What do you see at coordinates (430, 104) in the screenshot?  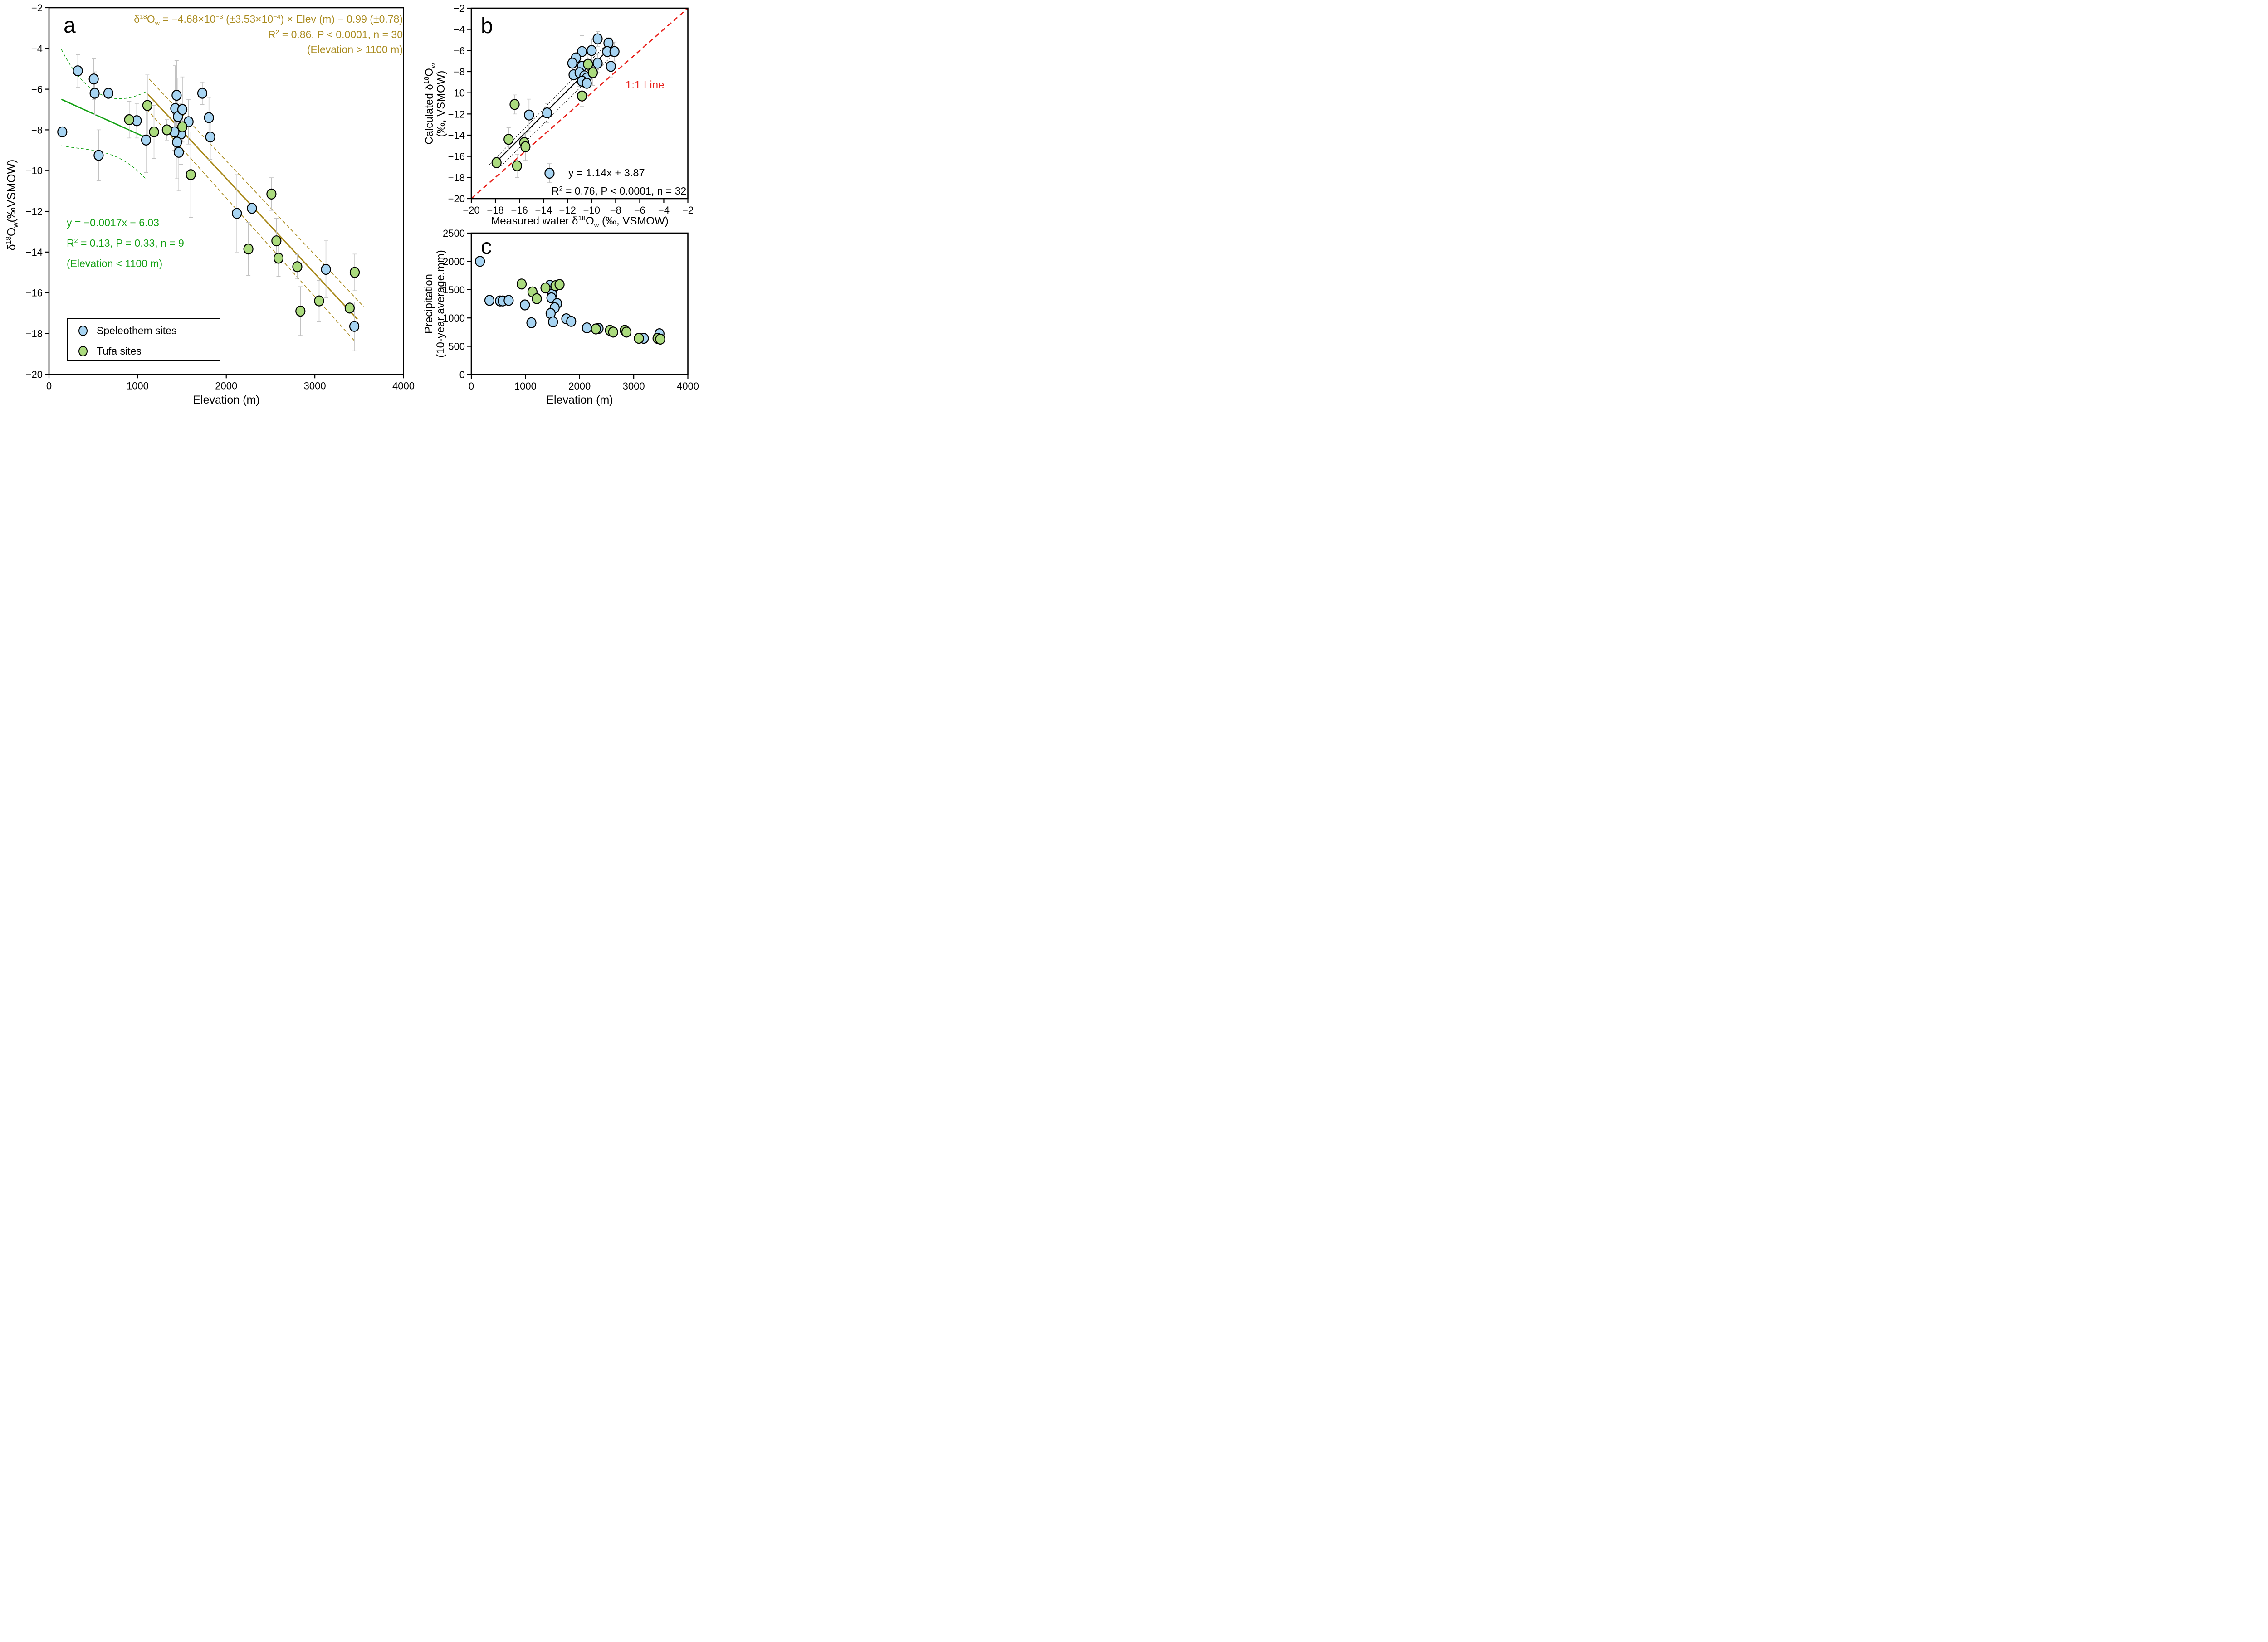 I see `panel-b-y-axis-title-line1: Calculated δ18Ow` at bounding box center [430, 104].